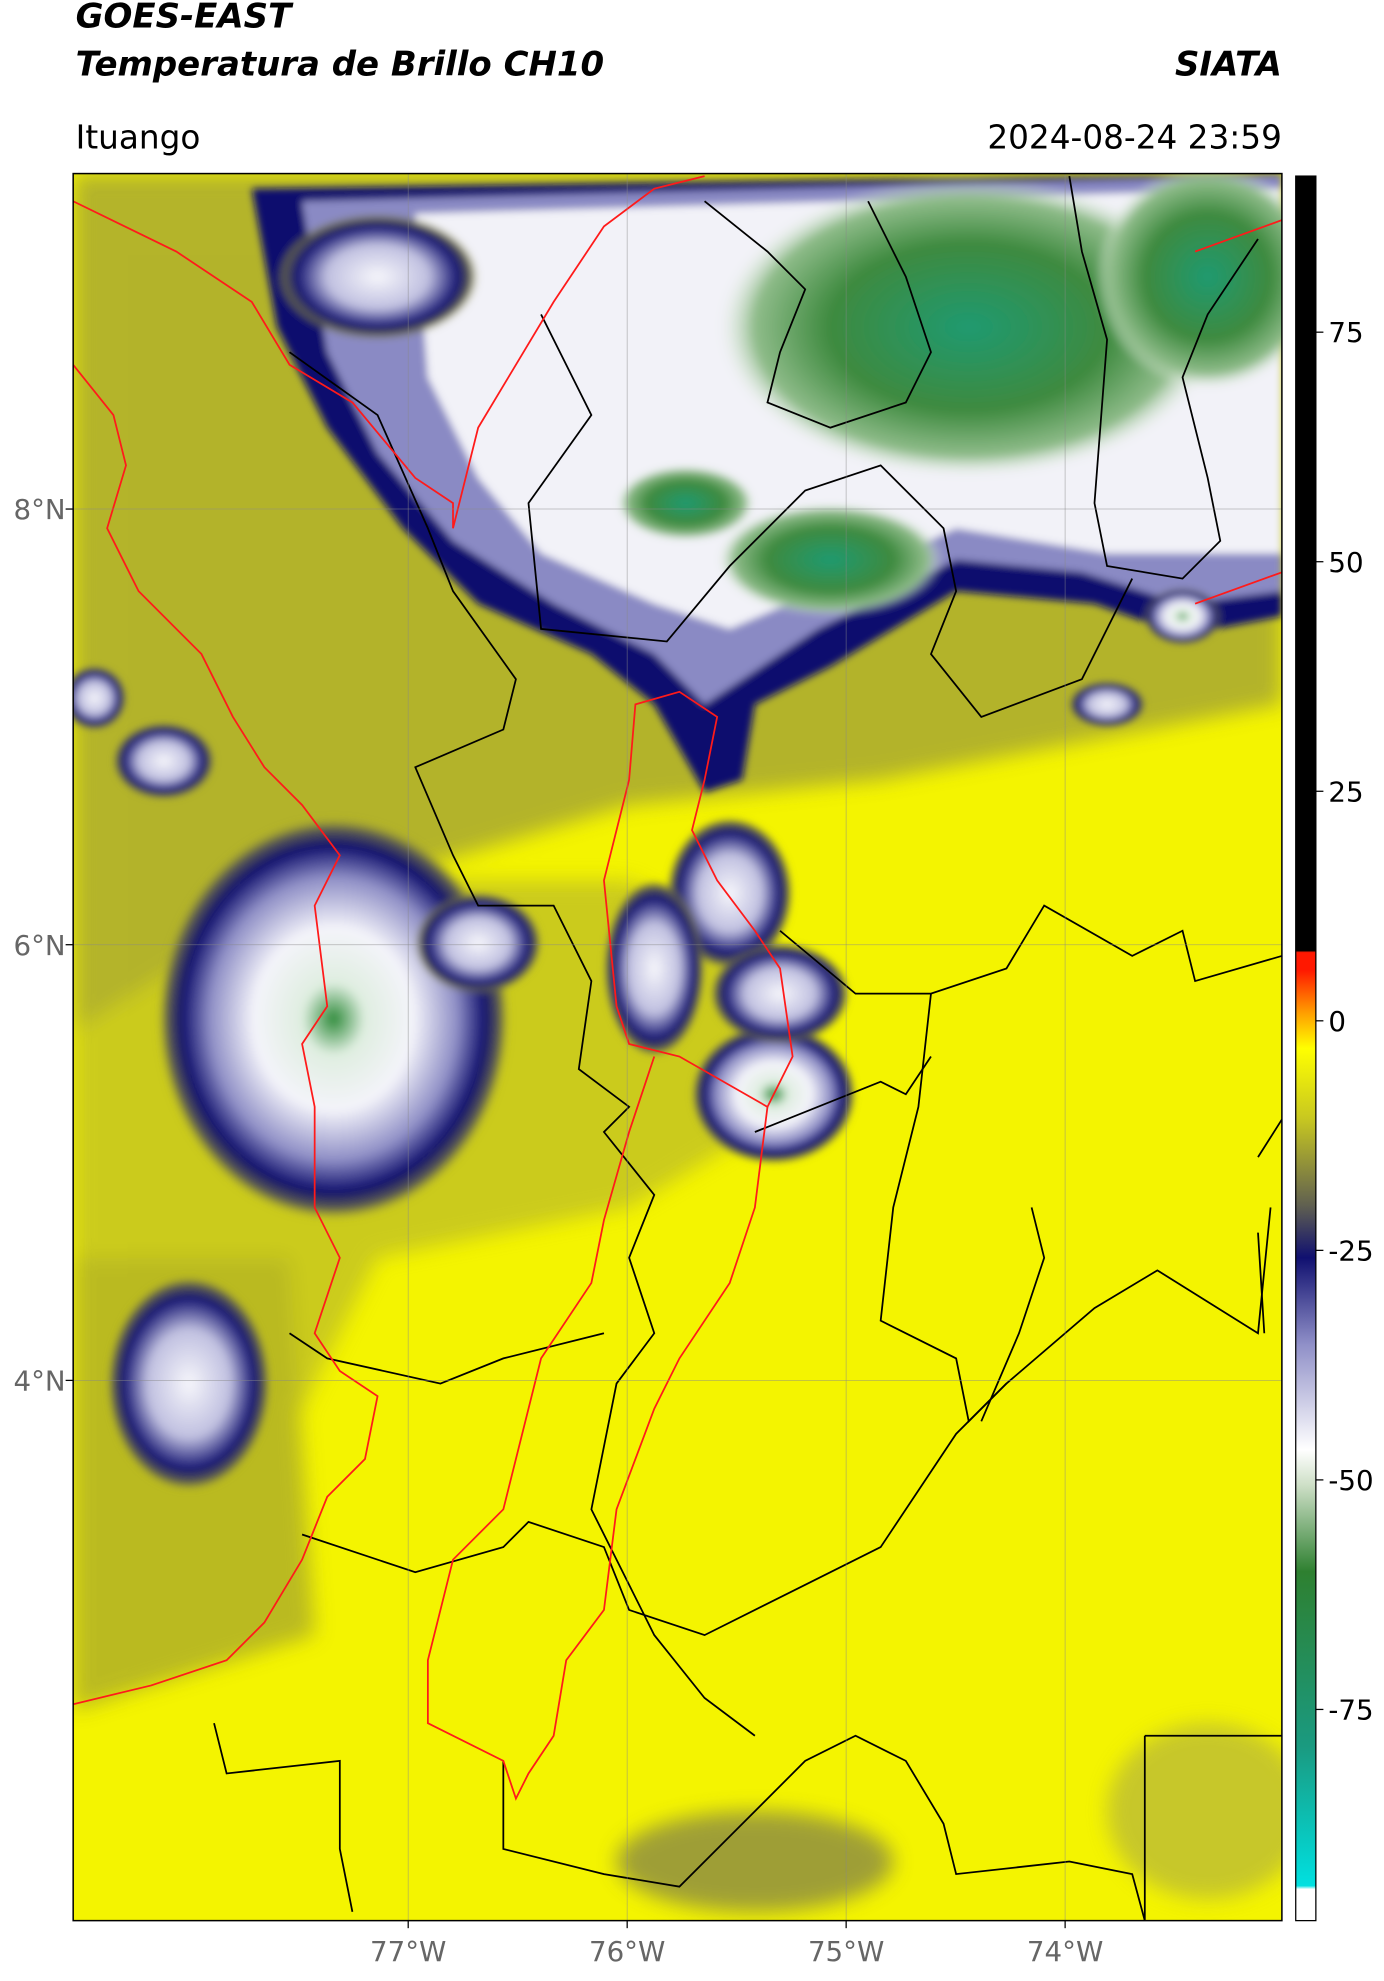  I want to click on y-tick-label: 8°N, so click(40, 509).